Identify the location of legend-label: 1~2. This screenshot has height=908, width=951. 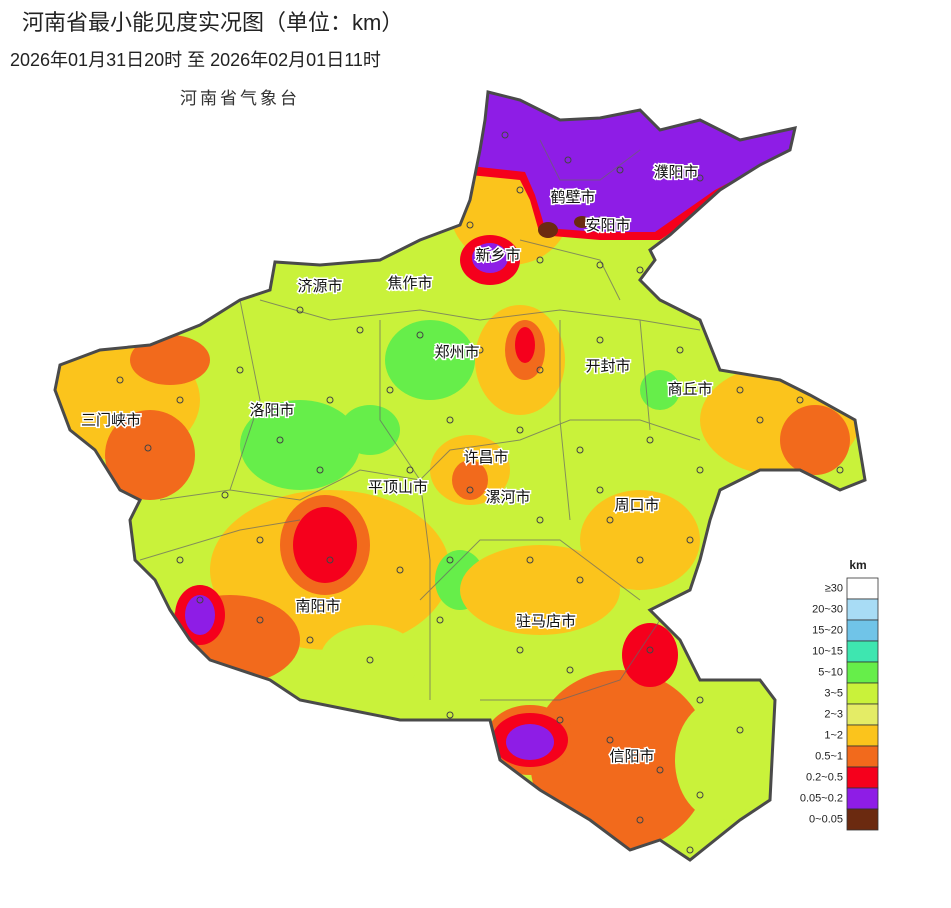
(833, 735).